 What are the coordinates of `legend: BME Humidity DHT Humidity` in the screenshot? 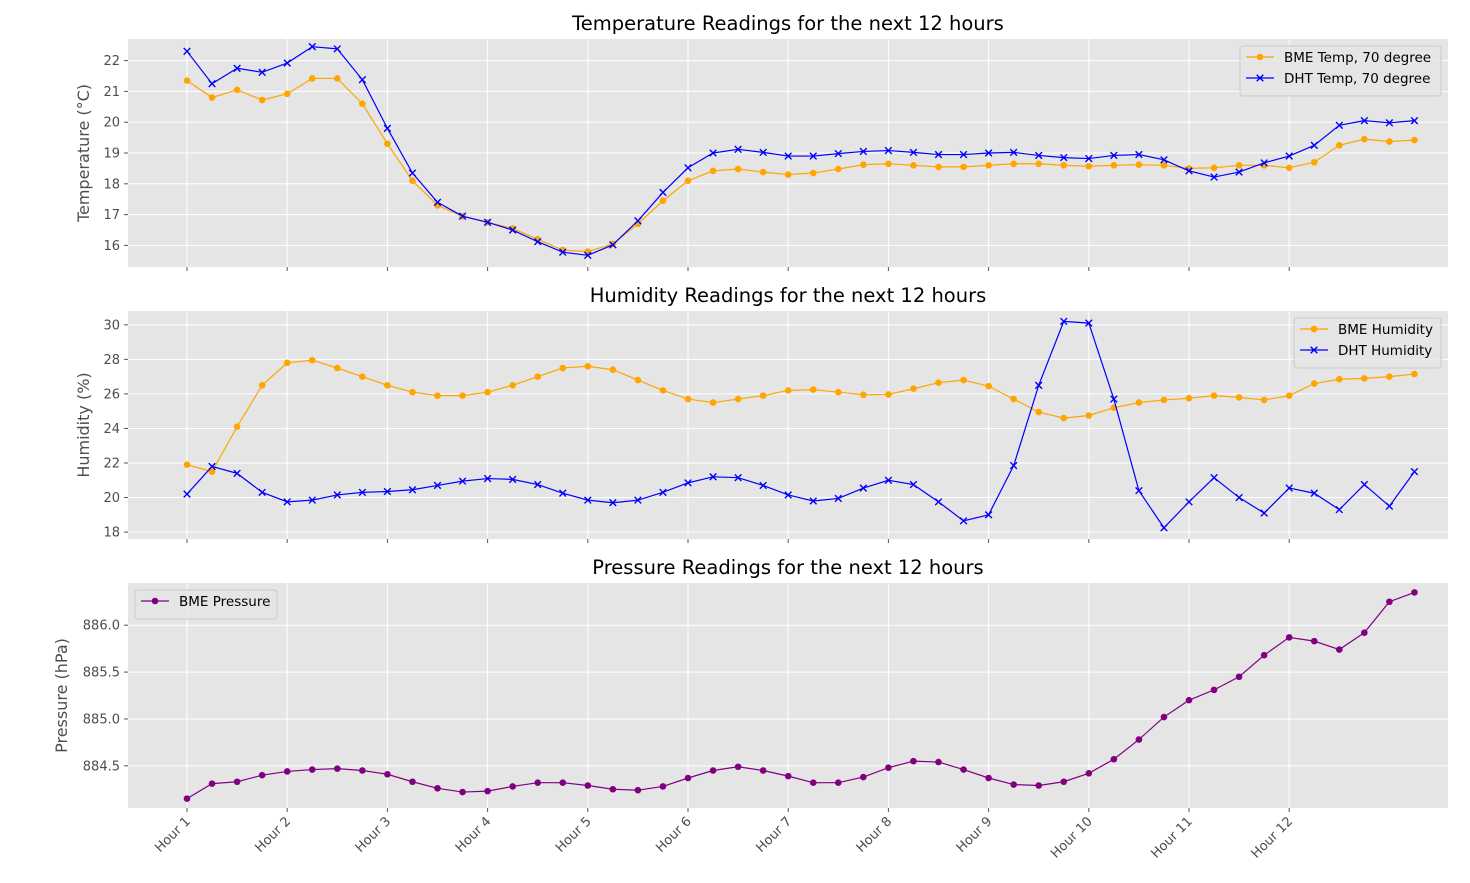 It's located at (1367, 343).